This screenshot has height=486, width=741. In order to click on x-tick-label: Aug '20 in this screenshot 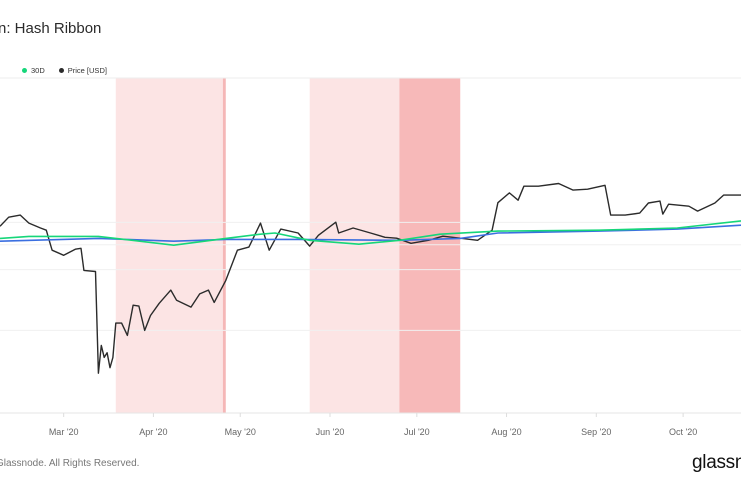, I will do `click(506, 432)`.